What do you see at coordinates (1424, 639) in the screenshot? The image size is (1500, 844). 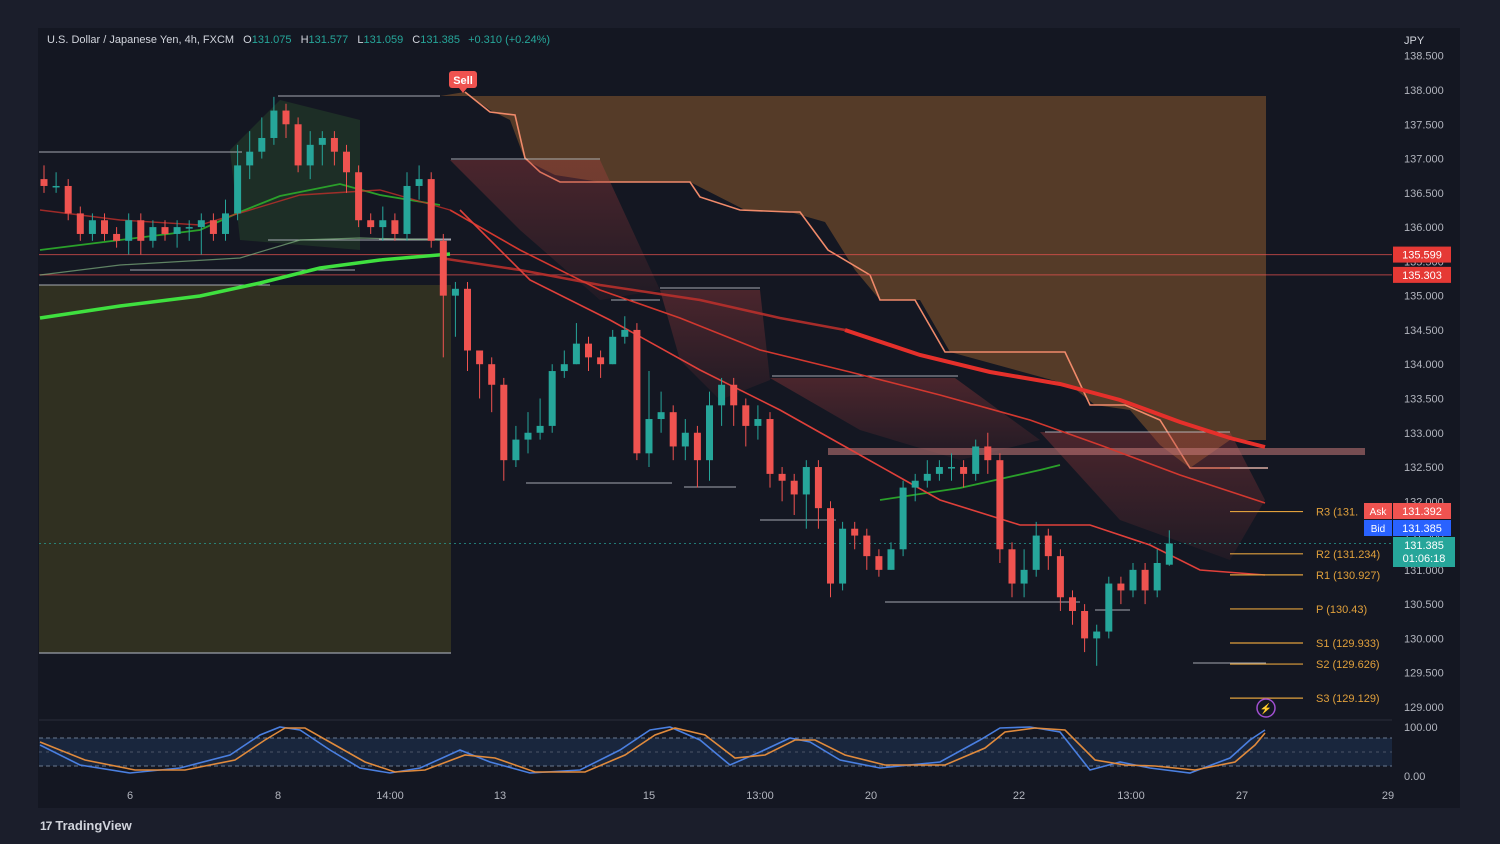 I see `y-tick-label: 130.000` at bounding box center [1424, 639].